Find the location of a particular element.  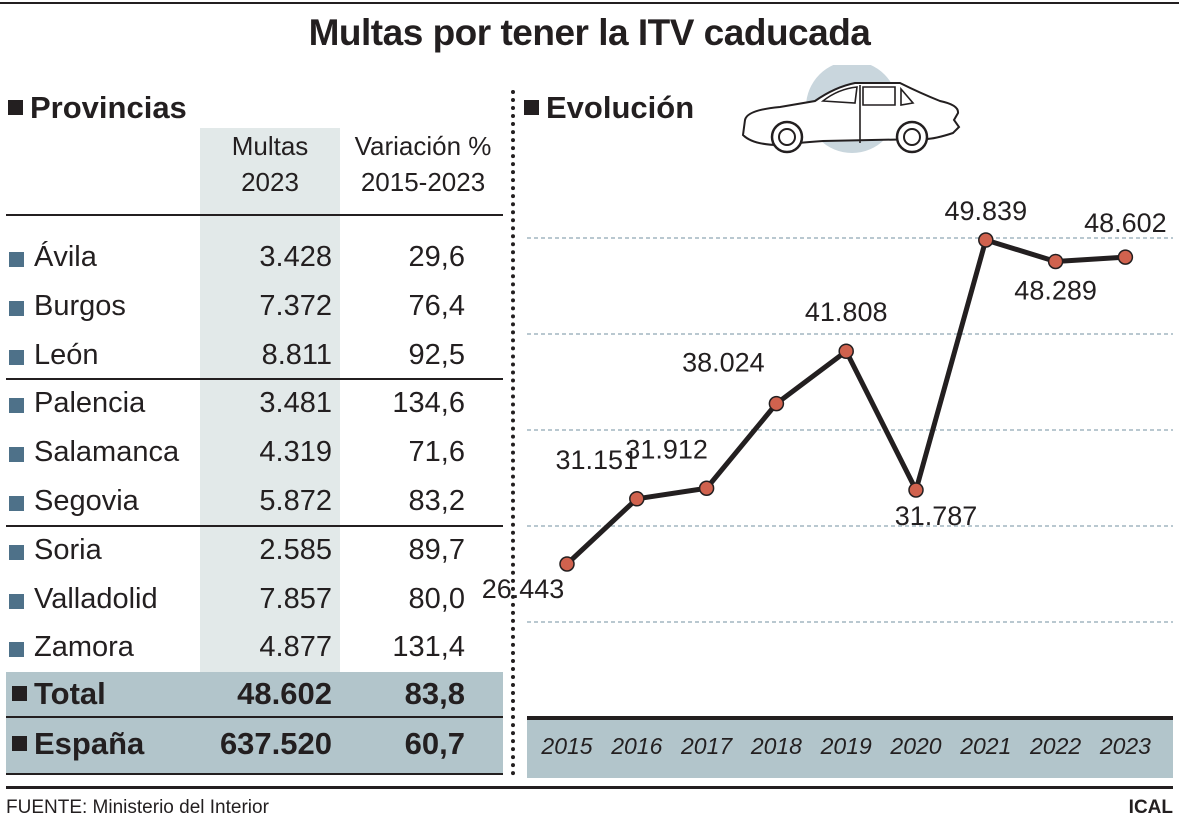

header-divider is located at coordinates (254, 215).